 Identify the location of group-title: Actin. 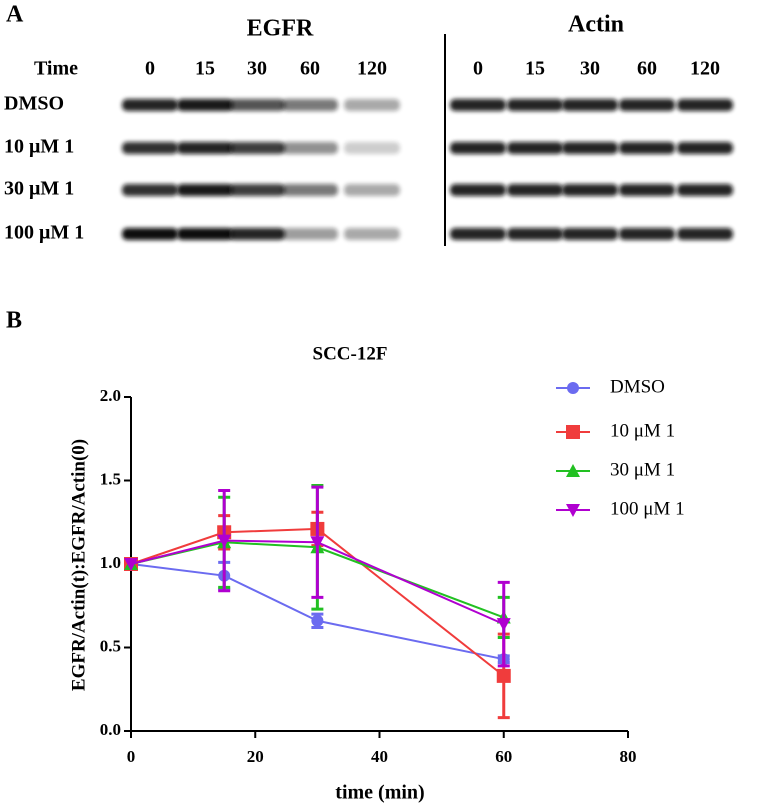
(596, 25).